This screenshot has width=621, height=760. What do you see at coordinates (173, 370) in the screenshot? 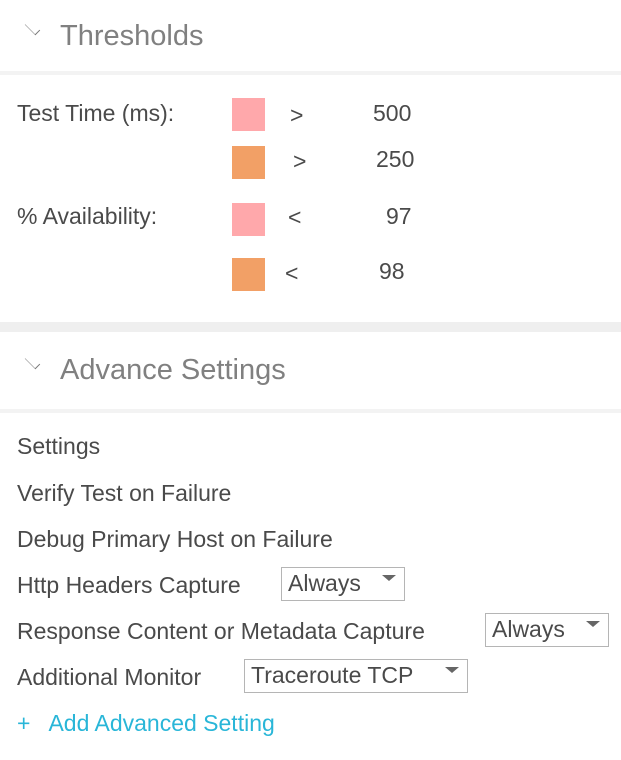
I see `advance-settings-title: Advance Settings` at bounding box center [173, 370].